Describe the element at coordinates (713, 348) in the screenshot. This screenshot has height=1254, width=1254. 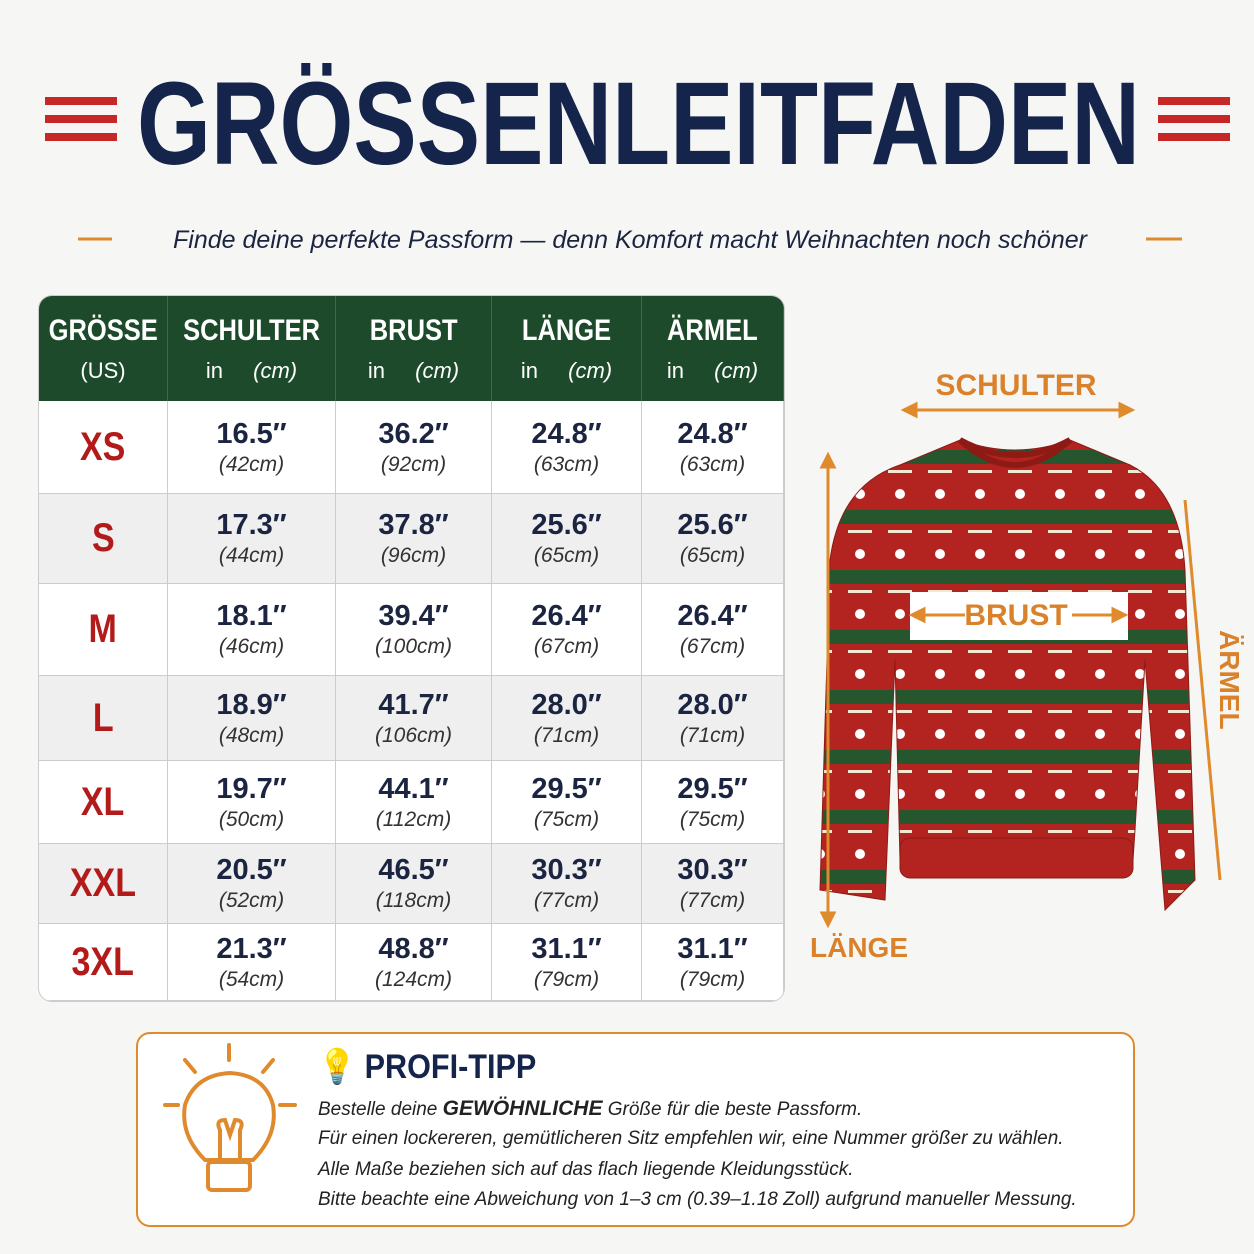
I see `header-cell: ÄRMEL in (cm)` at that location.